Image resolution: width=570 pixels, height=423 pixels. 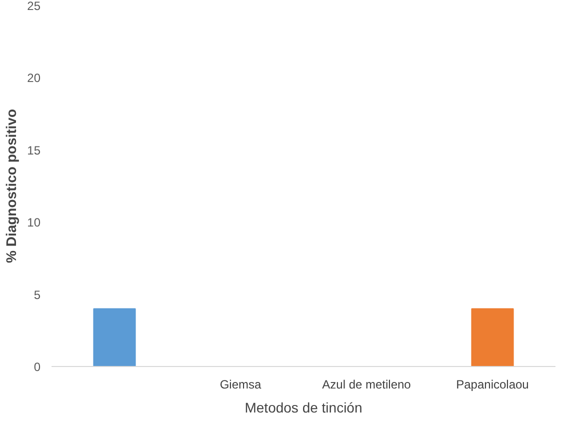 I want to click on y-tick-label: 10, so click(x=34, y=223).